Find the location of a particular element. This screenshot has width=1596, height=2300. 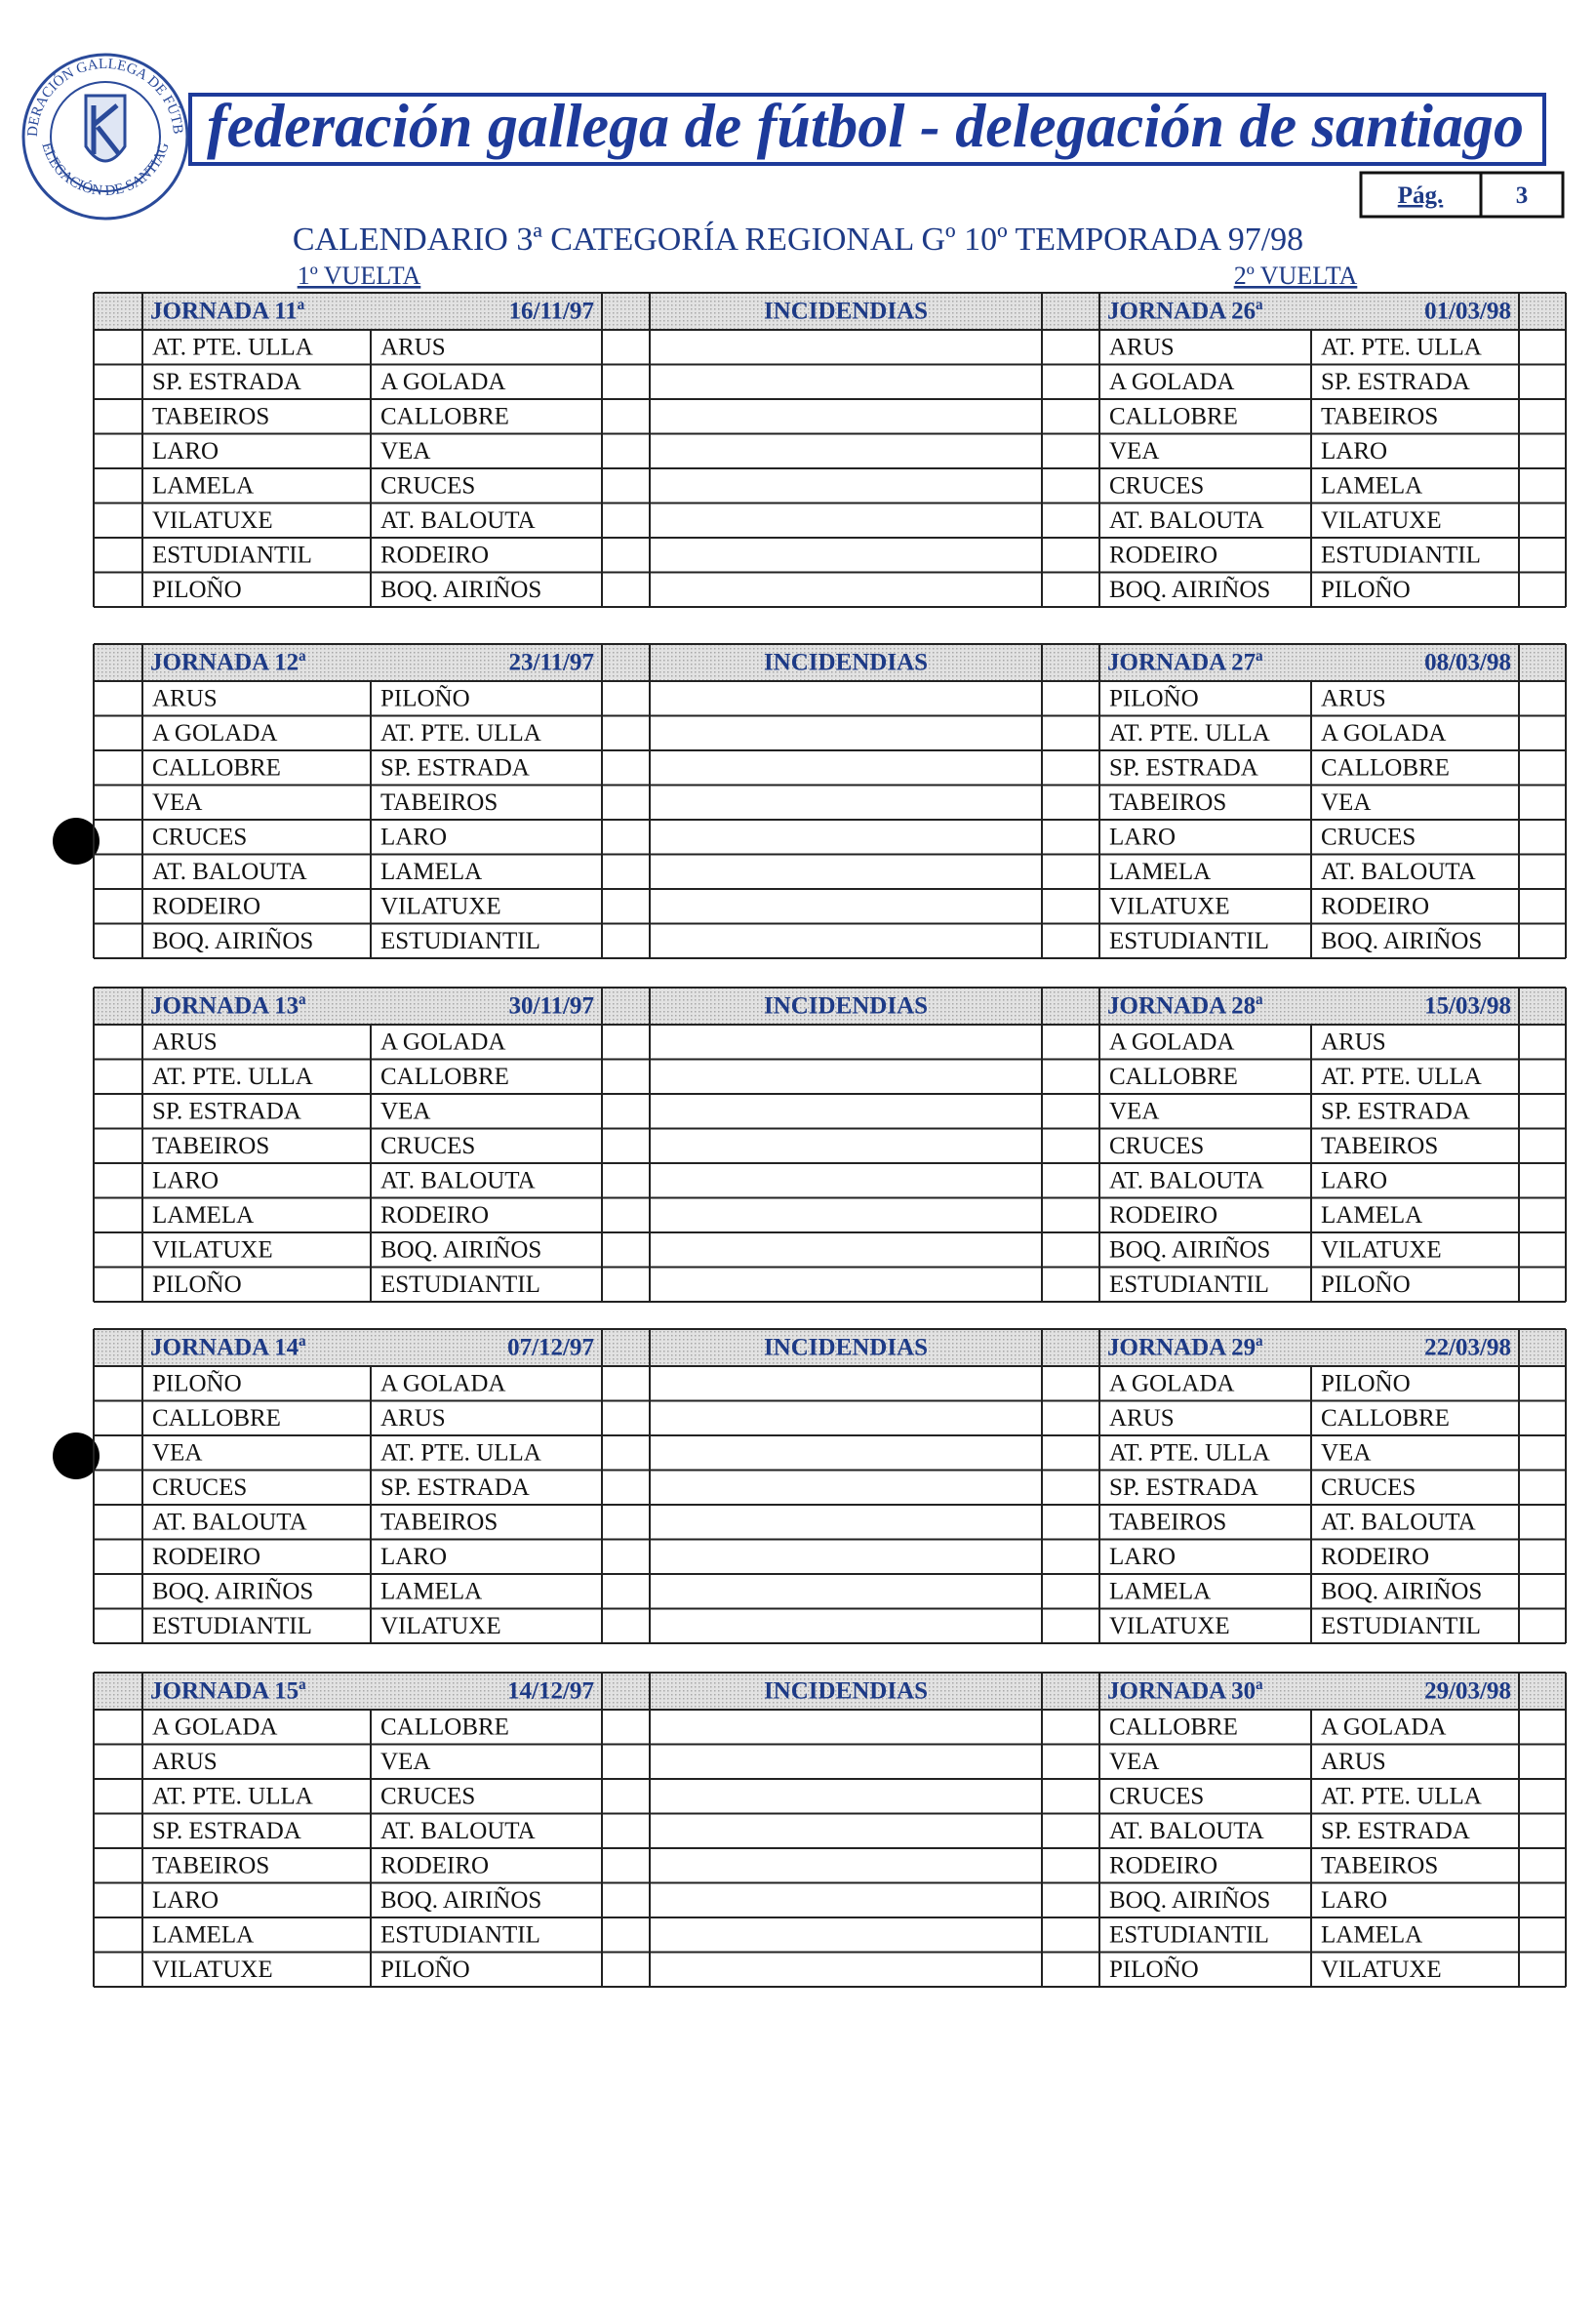

away-team: TABEIROS is located at coordinates (439, 1522).